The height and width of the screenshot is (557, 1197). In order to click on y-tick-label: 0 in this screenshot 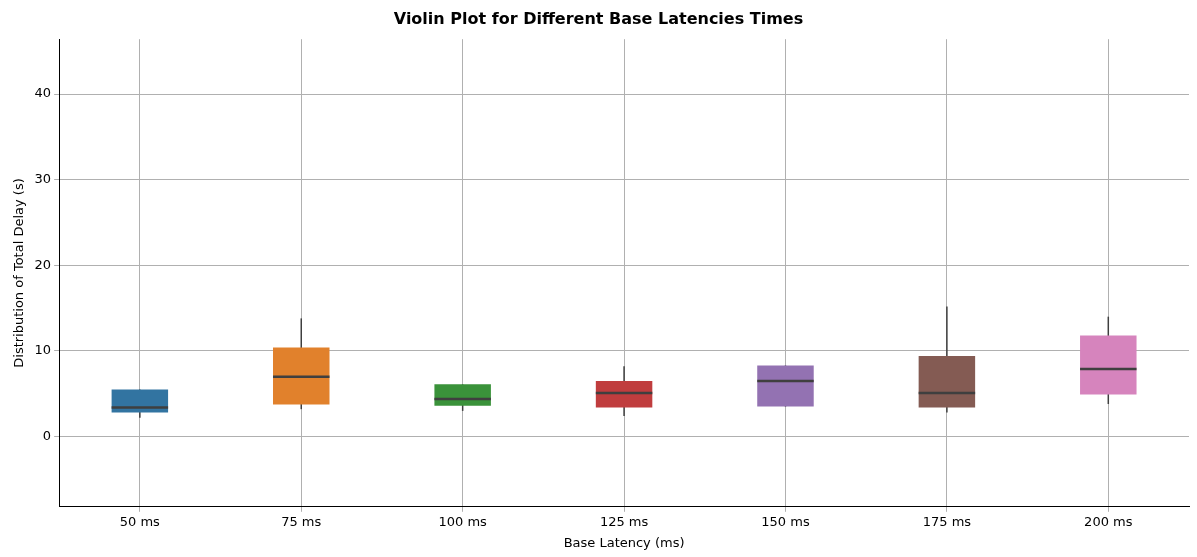, I will do `click(47, 435)`.